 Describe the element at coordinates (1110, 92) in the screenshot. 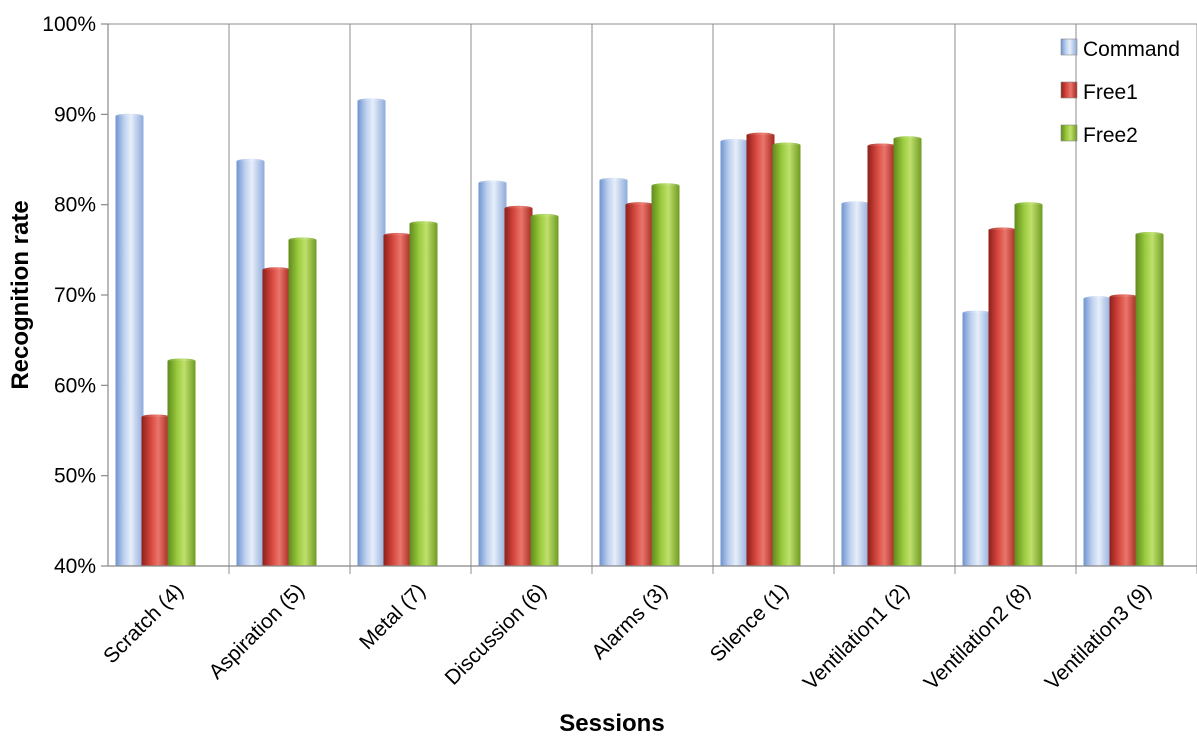

I see `legend-label-free1: Free1` at that location.